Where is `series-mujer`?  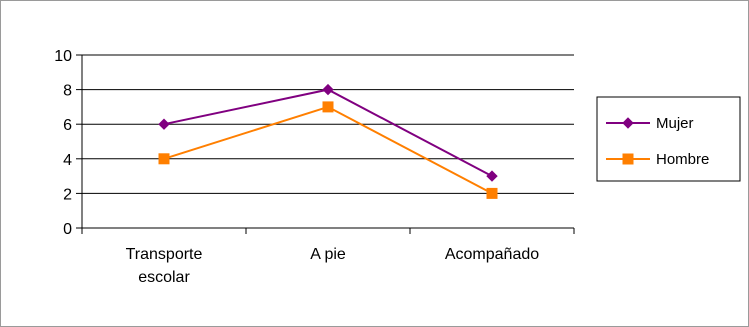
series-mujer is located at coordinates (328, 132).